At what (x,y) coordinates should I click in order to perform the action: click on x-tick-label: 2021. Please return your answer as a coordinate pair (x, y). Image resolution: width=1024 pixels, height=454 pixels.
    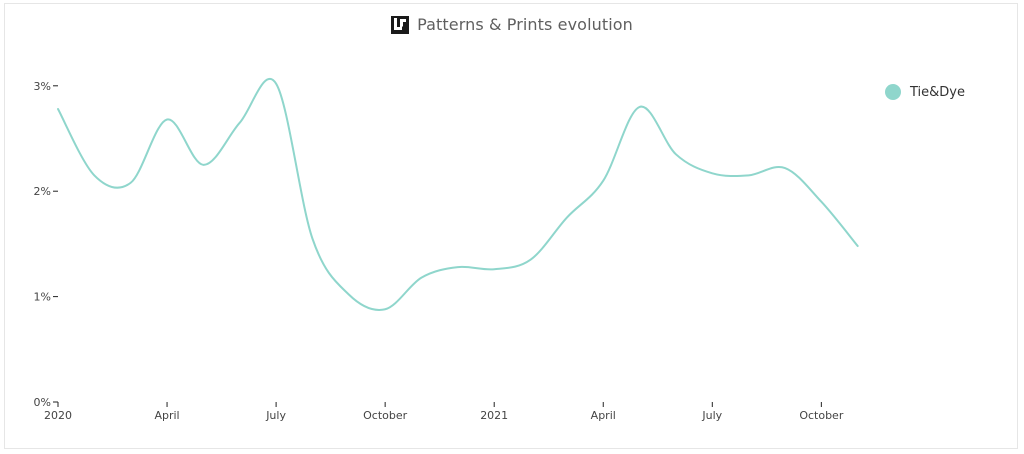
    Looking at the image, I should click on (494, 415).